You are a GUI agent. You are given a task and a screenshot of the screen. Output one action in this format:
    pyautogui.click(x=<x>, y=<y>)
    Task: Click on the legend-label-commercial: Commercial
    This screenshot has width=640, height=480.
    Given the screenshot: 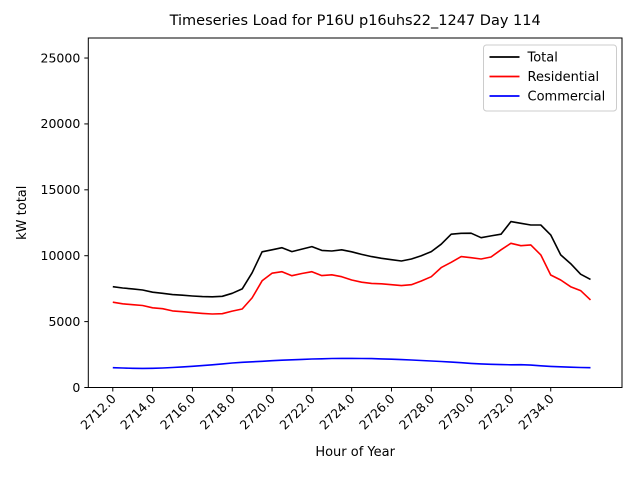 What is the action you would take?
    pyautogui.click(x=567, y=97)
    